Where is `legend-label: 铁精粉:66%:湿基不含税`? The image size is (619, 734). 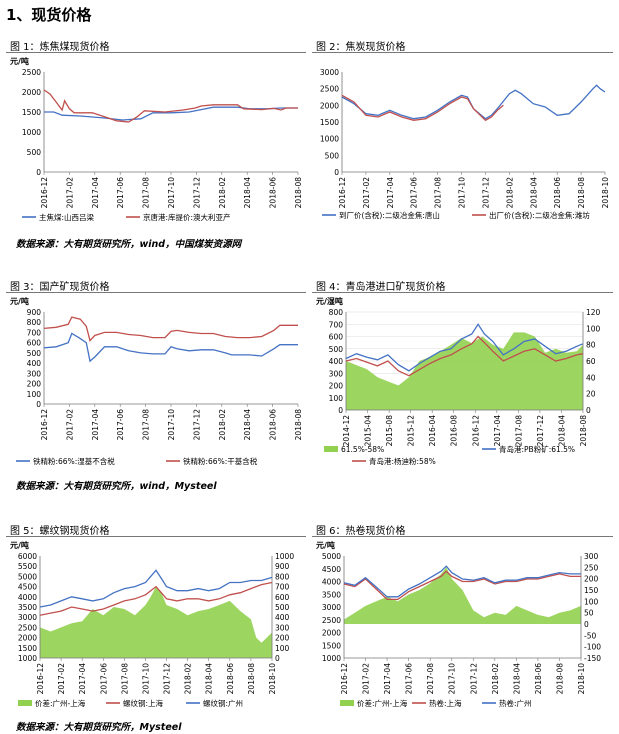
legend-label: 铁精粉:66%:湿基不含税 is located at coordinates (74, 461).